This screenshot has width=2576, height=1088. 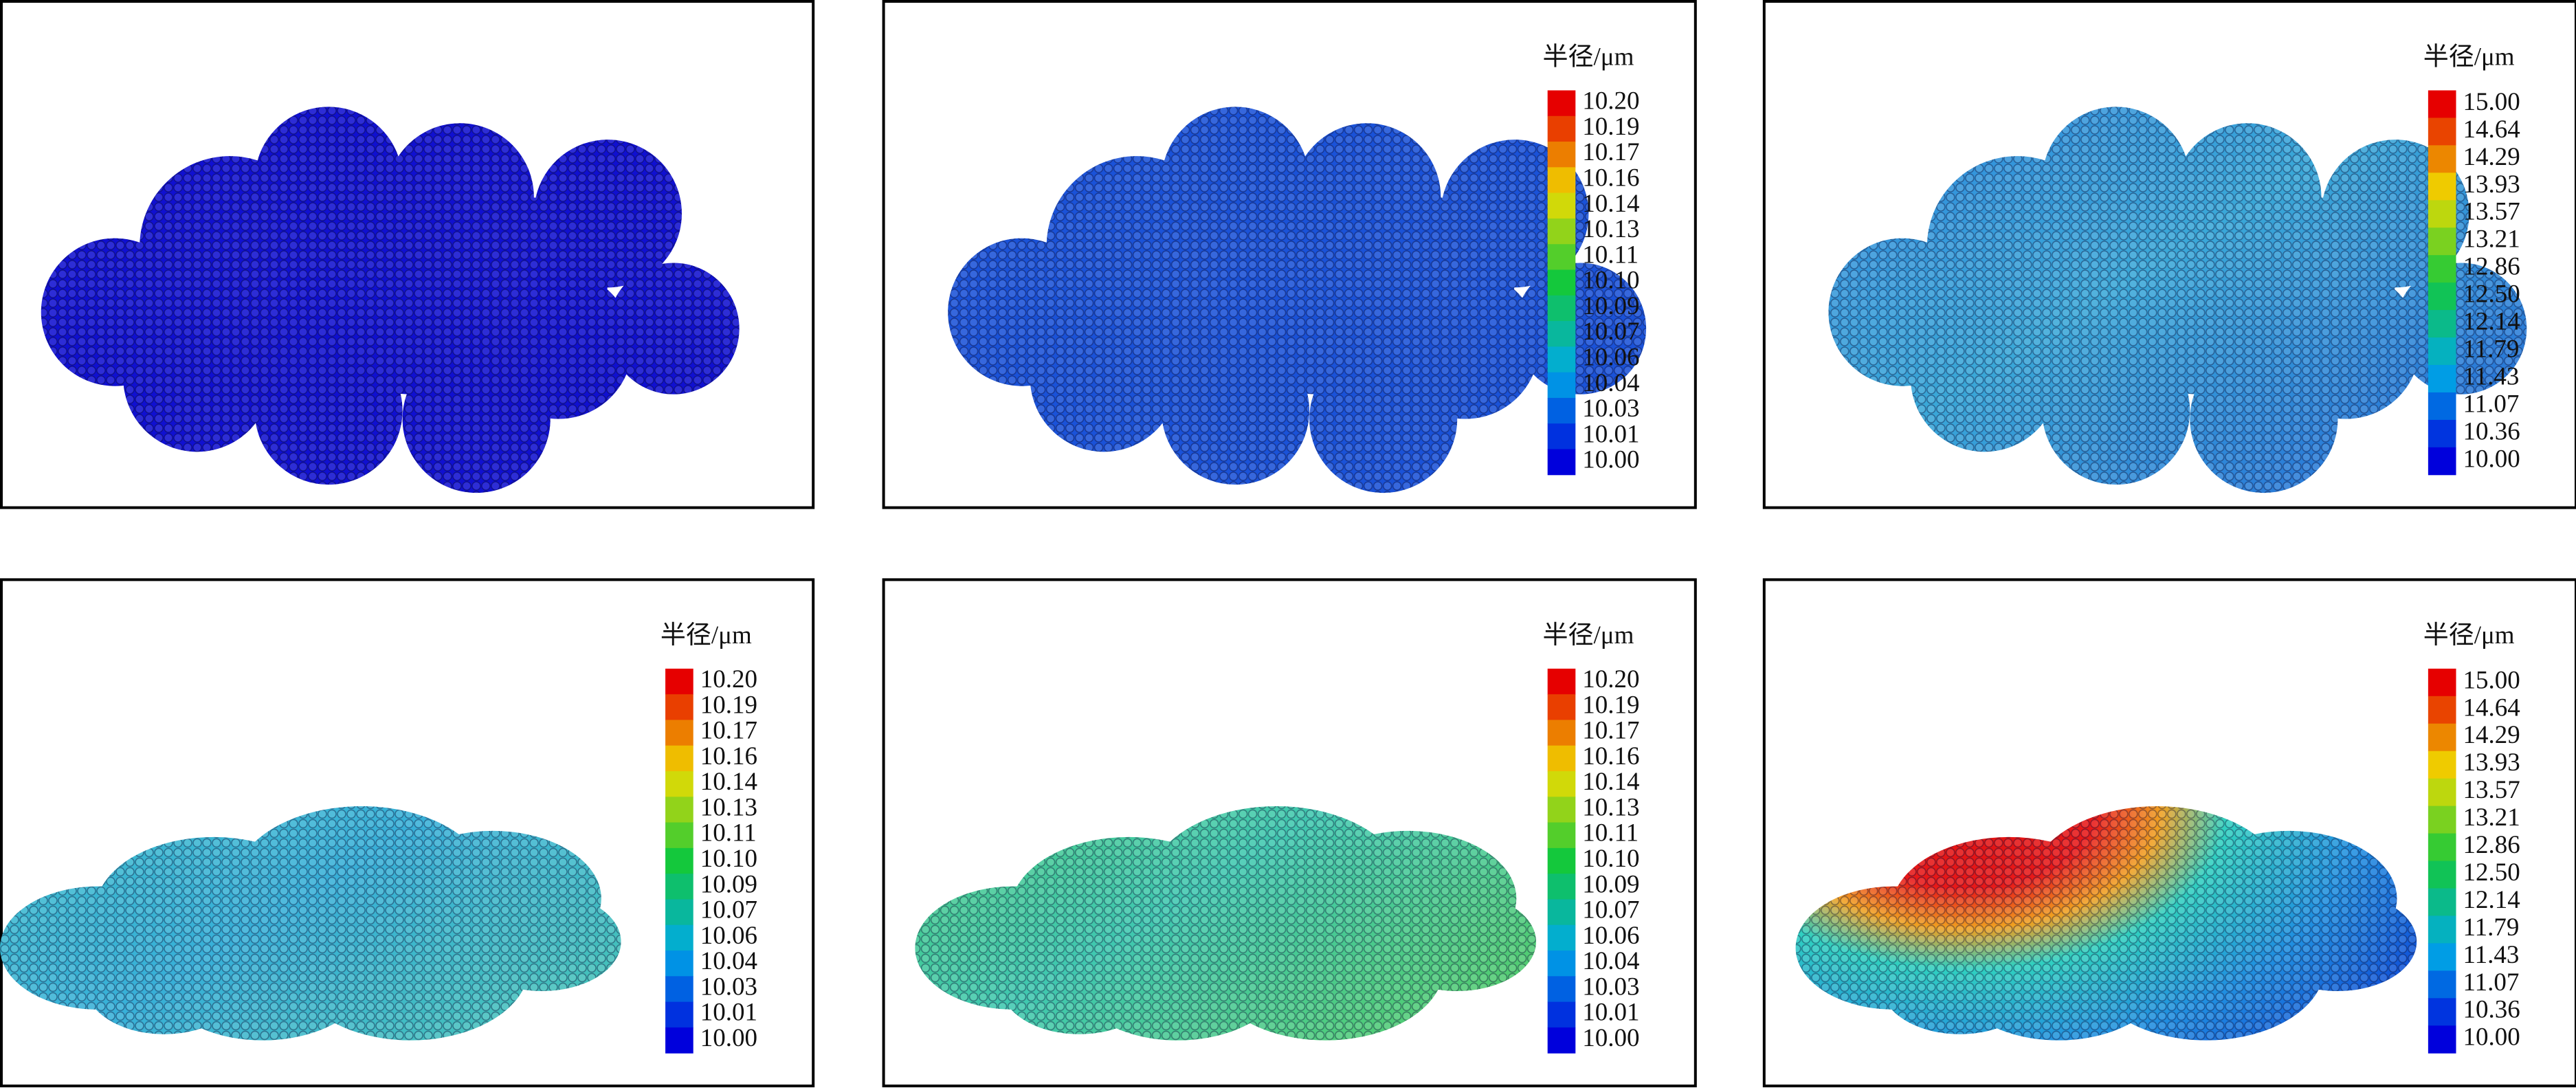 What do you see at coordinates (728, 833) in the screenshot?
I see `colorbar-label: 10.11` at bounding box center [728, 833].